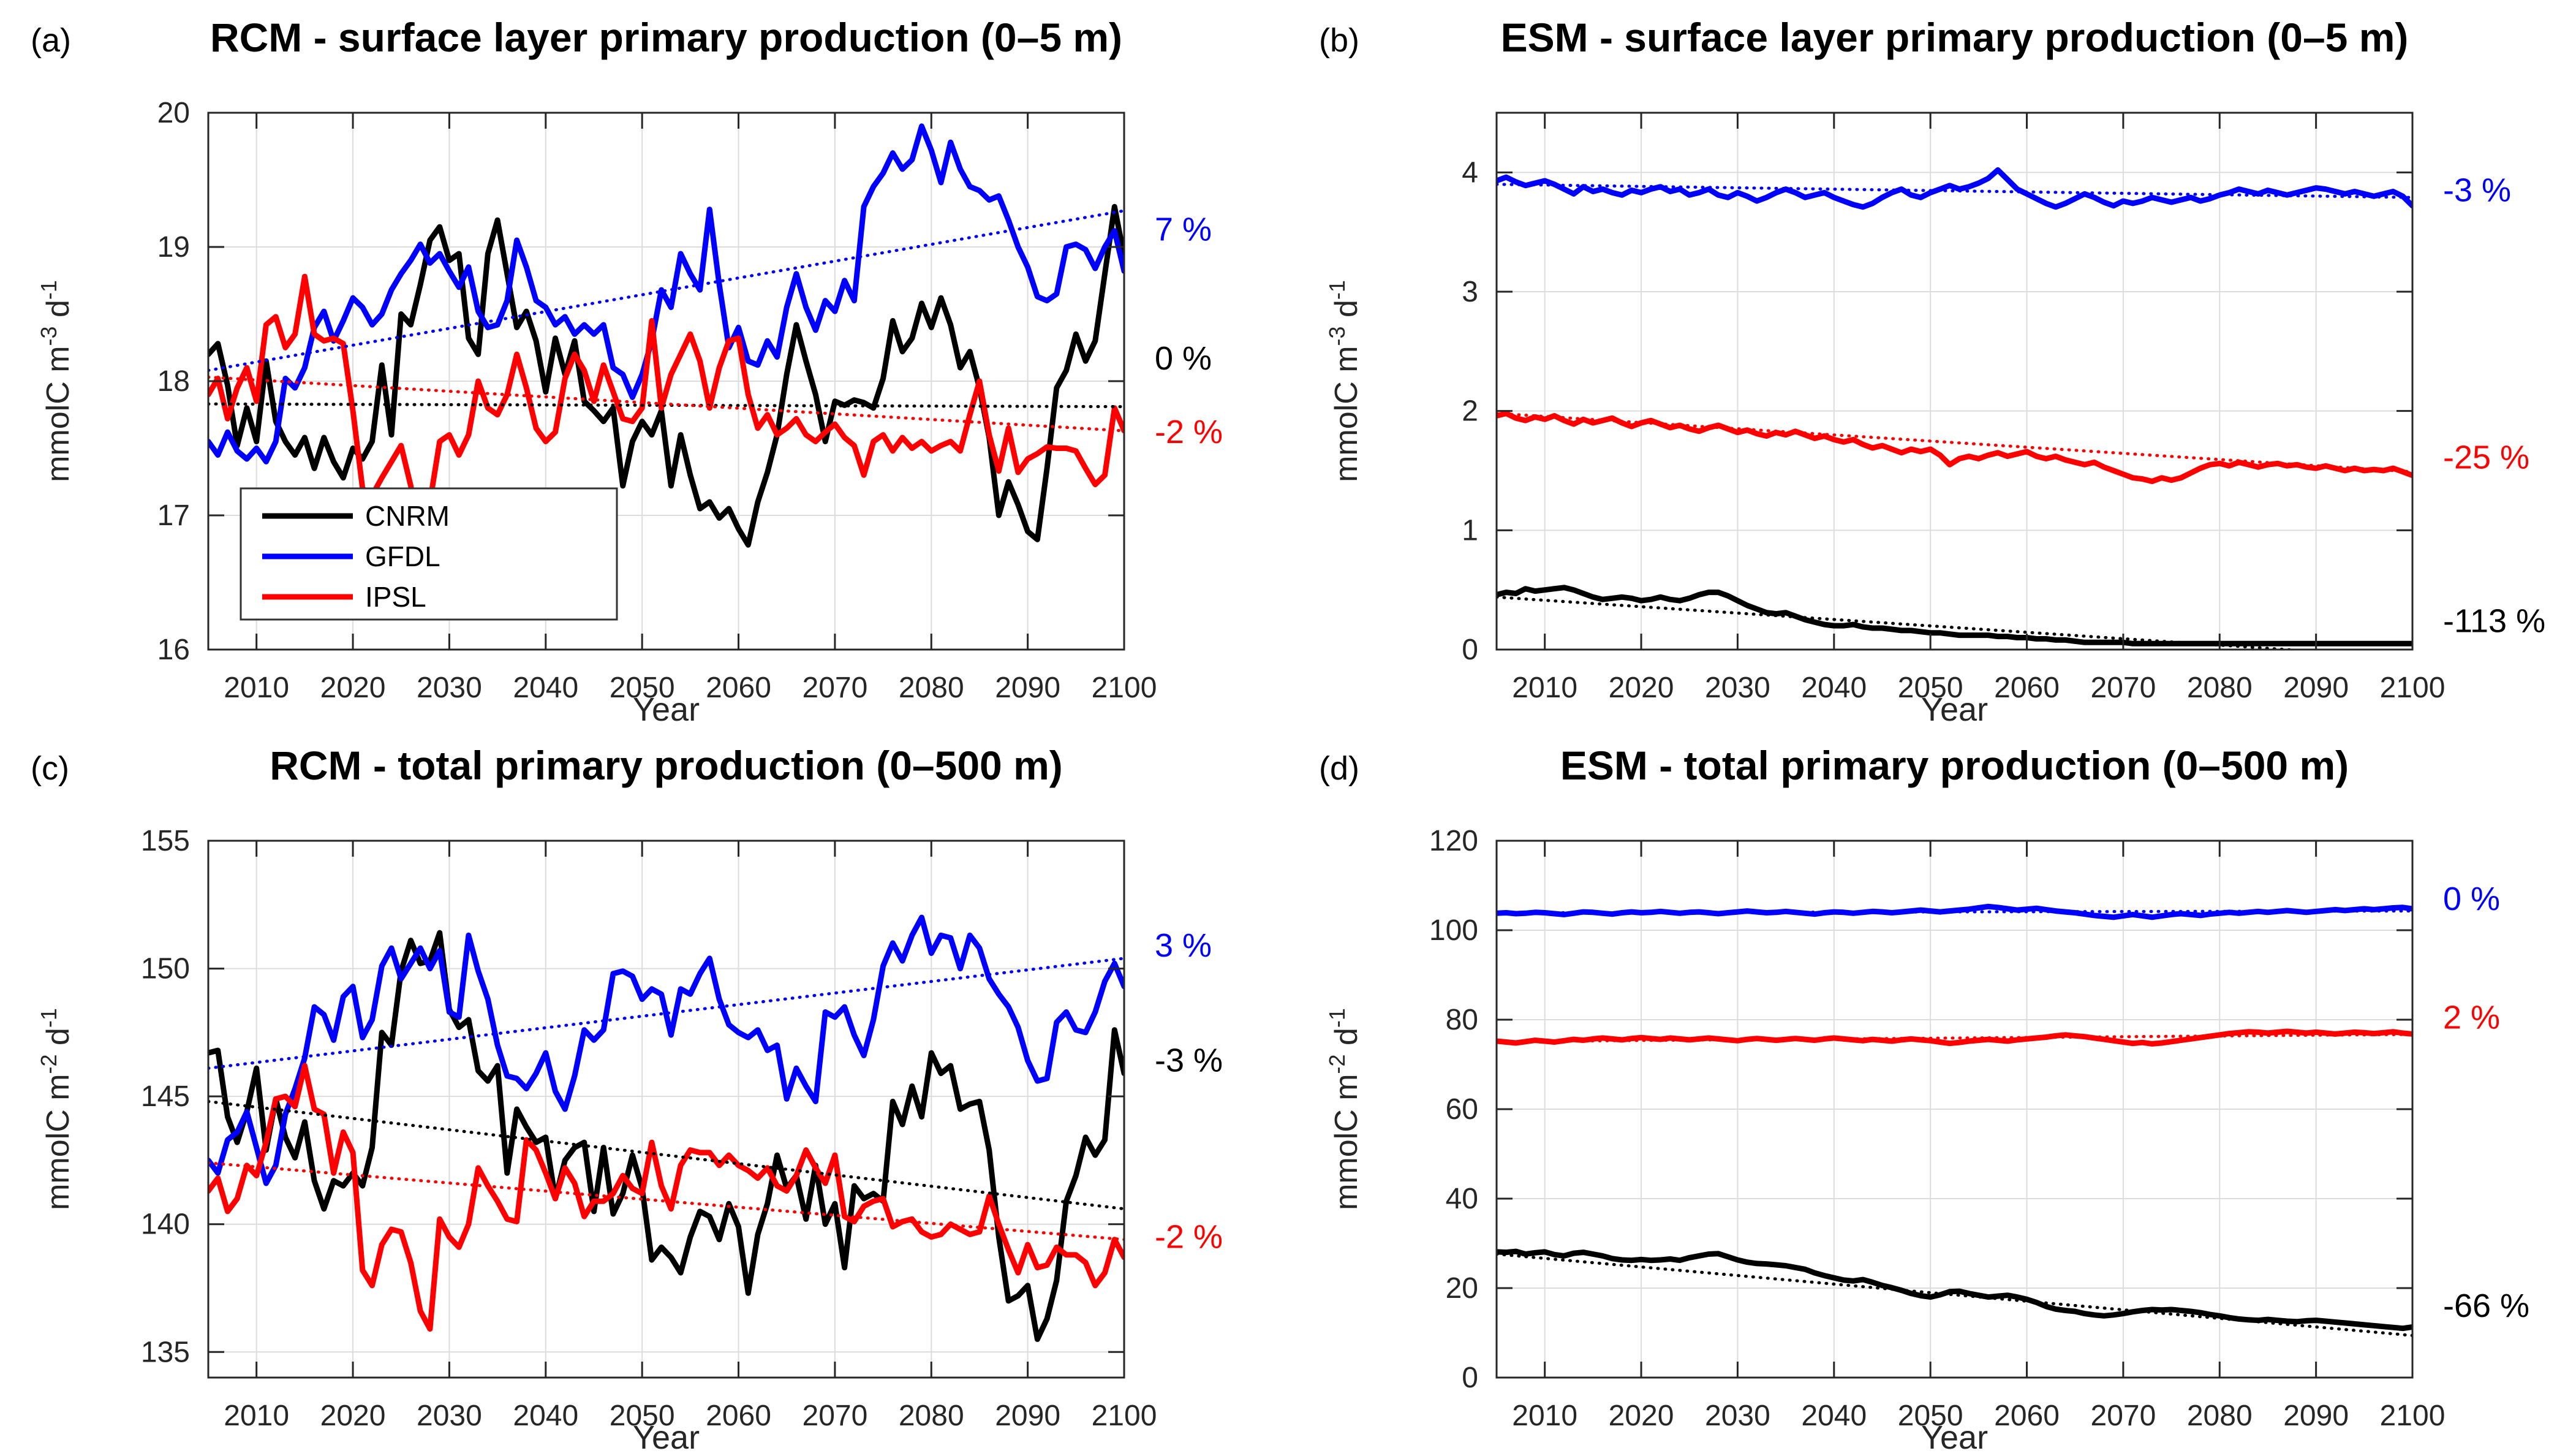 The width and height of the screenshot is (2576, 1456). I want to click on panel-b-trend-cnrm, so click(1903, 622).